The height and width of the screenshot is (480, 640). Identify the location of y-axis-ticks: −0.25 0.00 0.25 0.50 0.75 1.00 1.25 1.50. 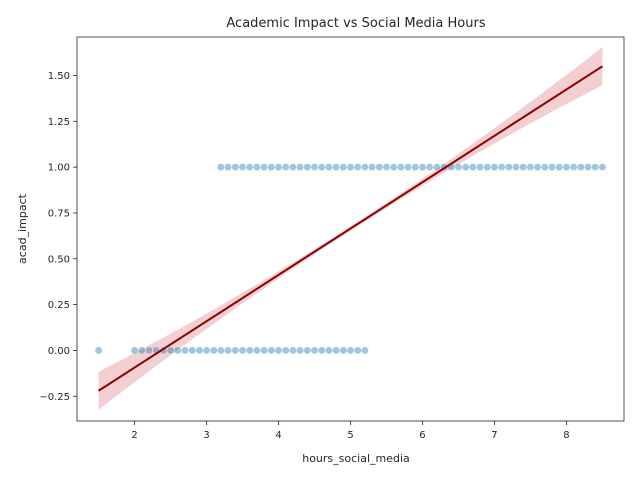
(58, 237).